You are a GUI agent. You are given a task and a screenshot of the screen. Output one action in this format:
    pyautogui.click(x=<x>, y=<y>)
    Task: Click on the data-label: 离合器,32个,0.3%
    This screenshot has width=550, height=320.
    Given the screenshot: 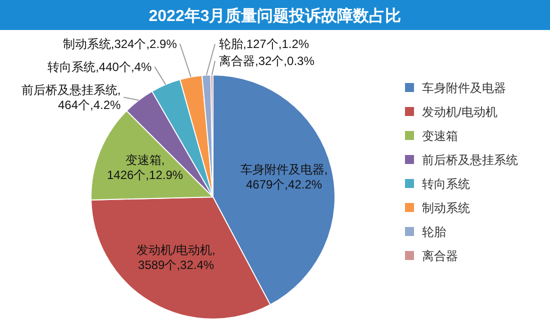 What is the action you would take?
    pyautogui.click(x=267, y=61)
    